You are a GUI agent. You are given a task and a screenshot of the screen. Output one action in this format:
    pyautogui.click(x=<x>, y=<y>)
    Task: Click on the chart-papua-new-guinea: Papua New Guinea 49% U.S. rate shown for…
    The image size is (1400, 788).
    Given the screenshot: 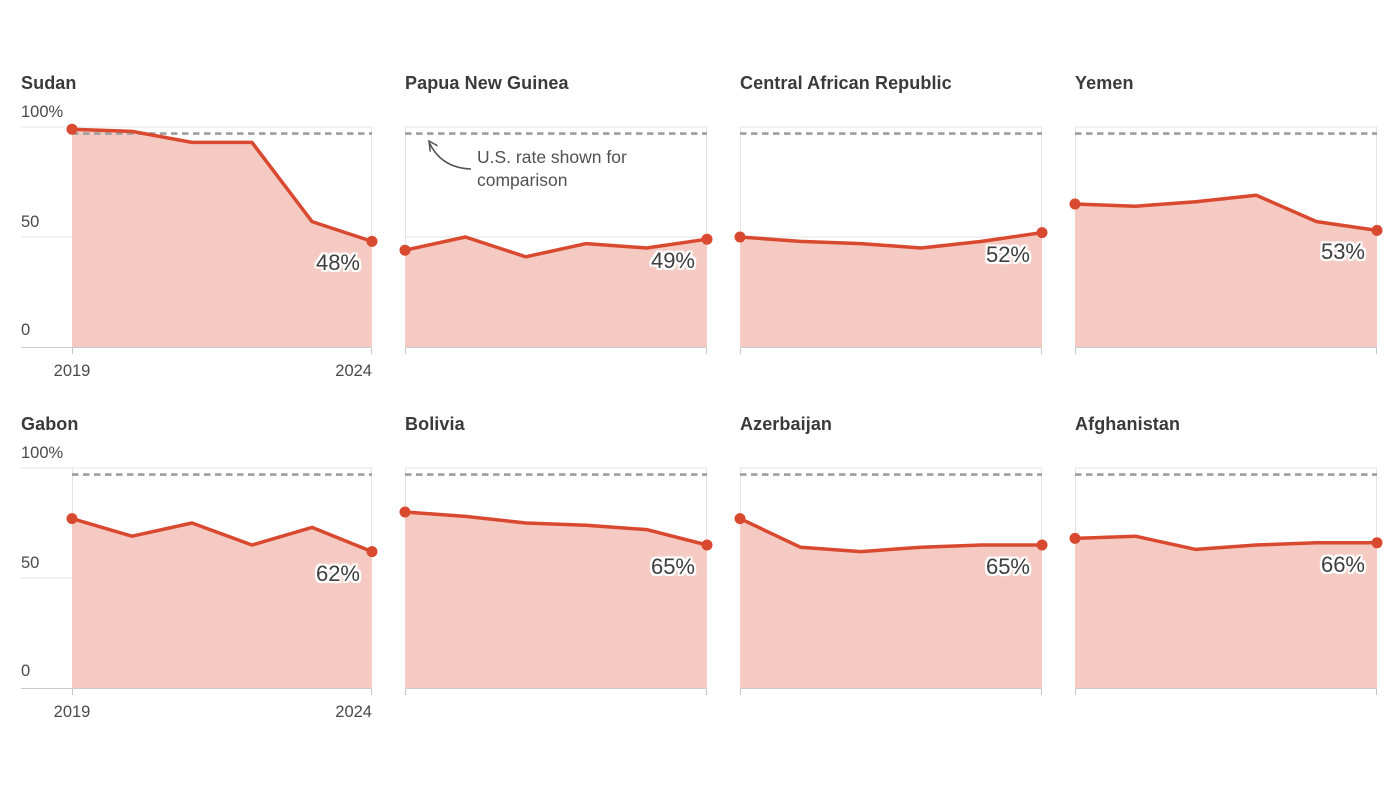 What is the action you would take?
    pyautogui.click(x=556, y=228)
    